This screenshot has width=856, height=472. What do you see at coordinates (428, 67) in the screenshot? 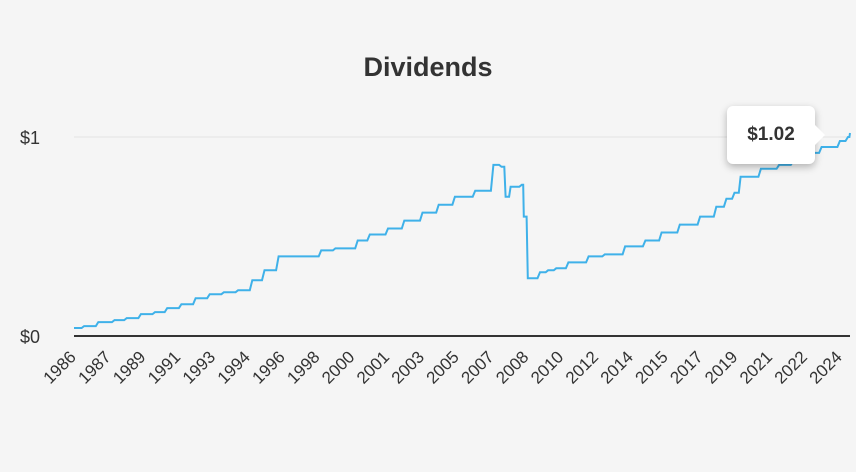
I see `chart-title: Dividends` at bounding box center [428, 67].